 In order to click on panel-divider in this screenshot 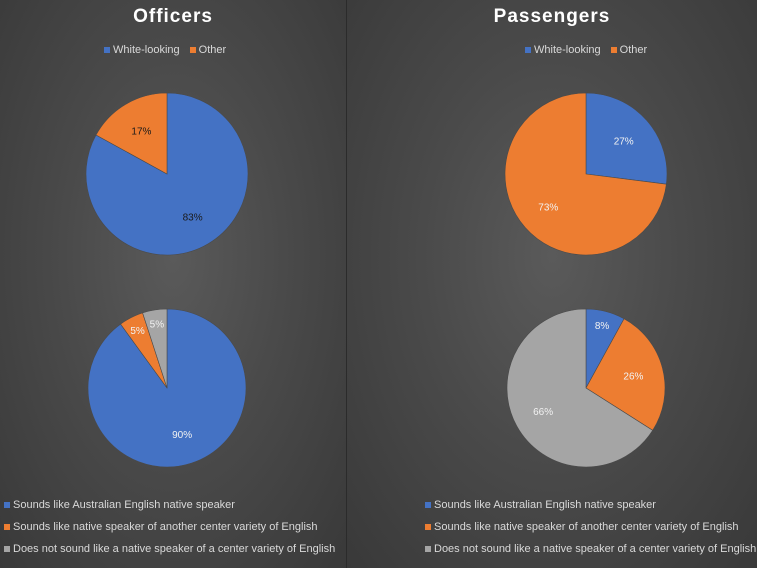, I will do `click(346, 284)`.